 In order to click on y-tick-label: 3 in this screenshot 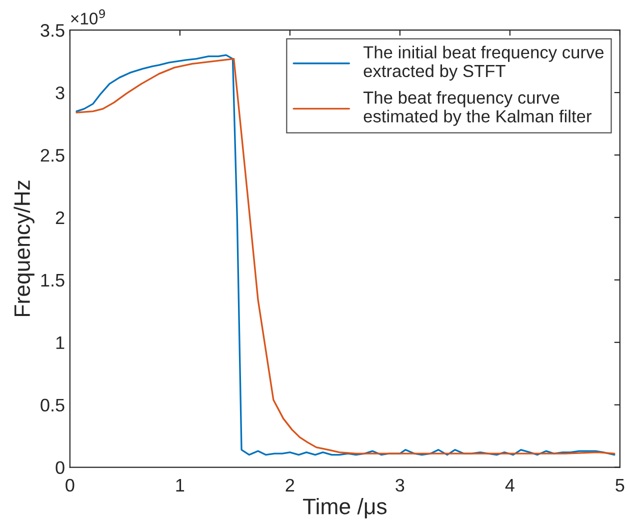, I will do `click(60, 93)`.